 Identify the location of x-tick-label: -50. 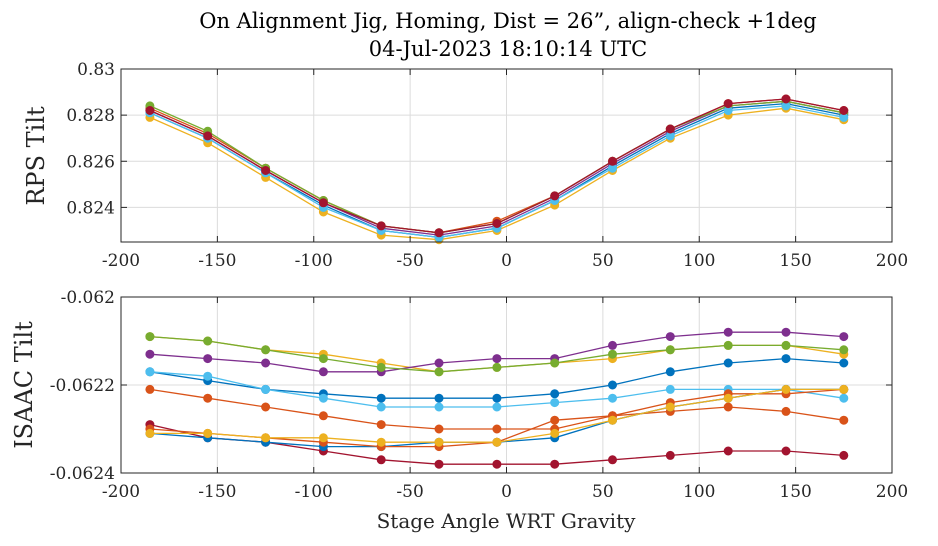
(409, 261).